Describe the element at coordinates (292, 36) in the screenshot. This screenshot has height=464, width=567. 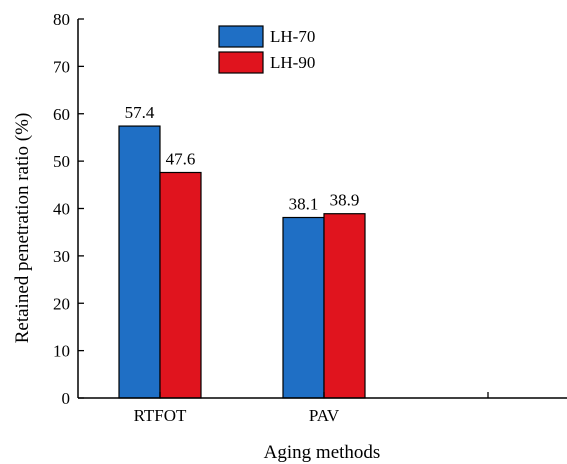
I see `legend-label-lh-70: LH-70` at that location.